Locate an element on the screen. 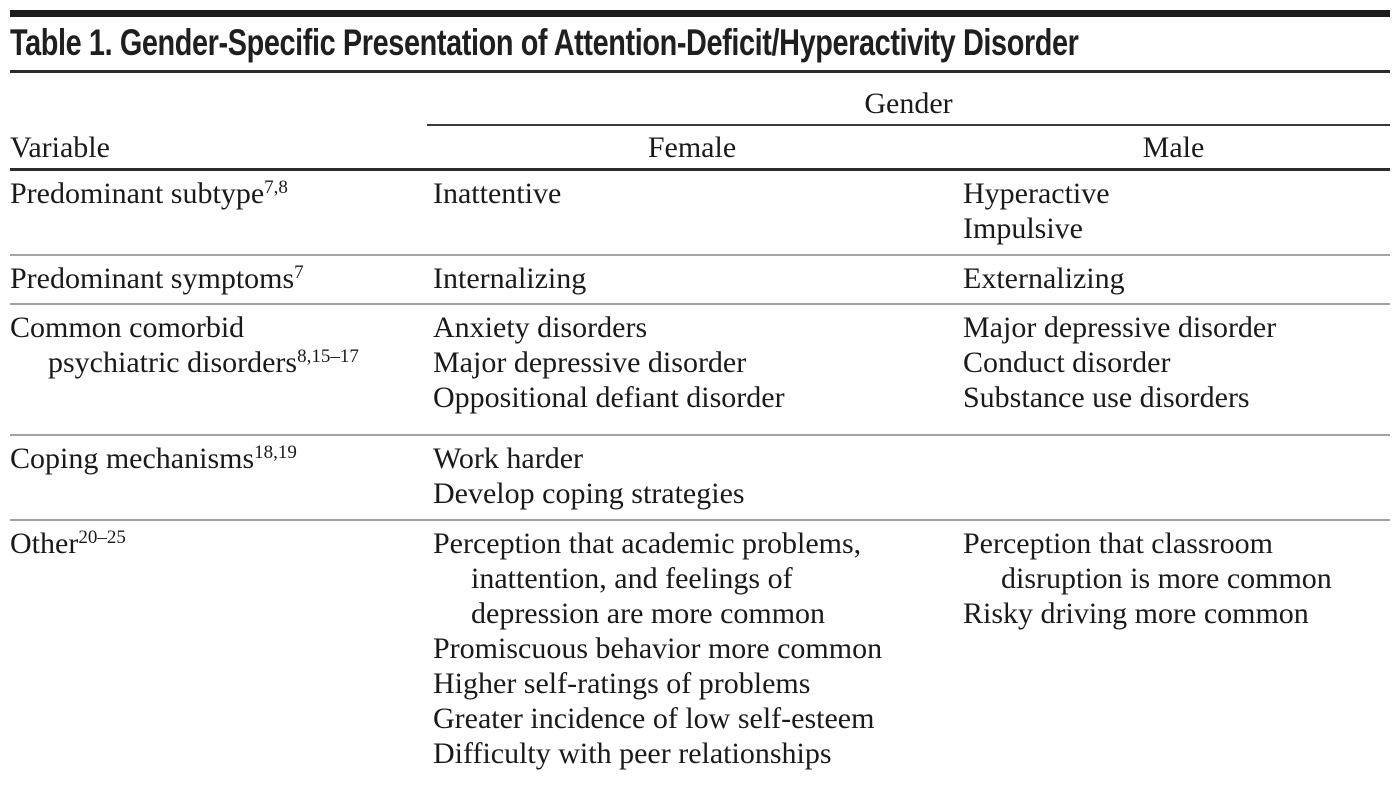  cell-line: Predominant symptoms7 is located at coordinates (218, 278).